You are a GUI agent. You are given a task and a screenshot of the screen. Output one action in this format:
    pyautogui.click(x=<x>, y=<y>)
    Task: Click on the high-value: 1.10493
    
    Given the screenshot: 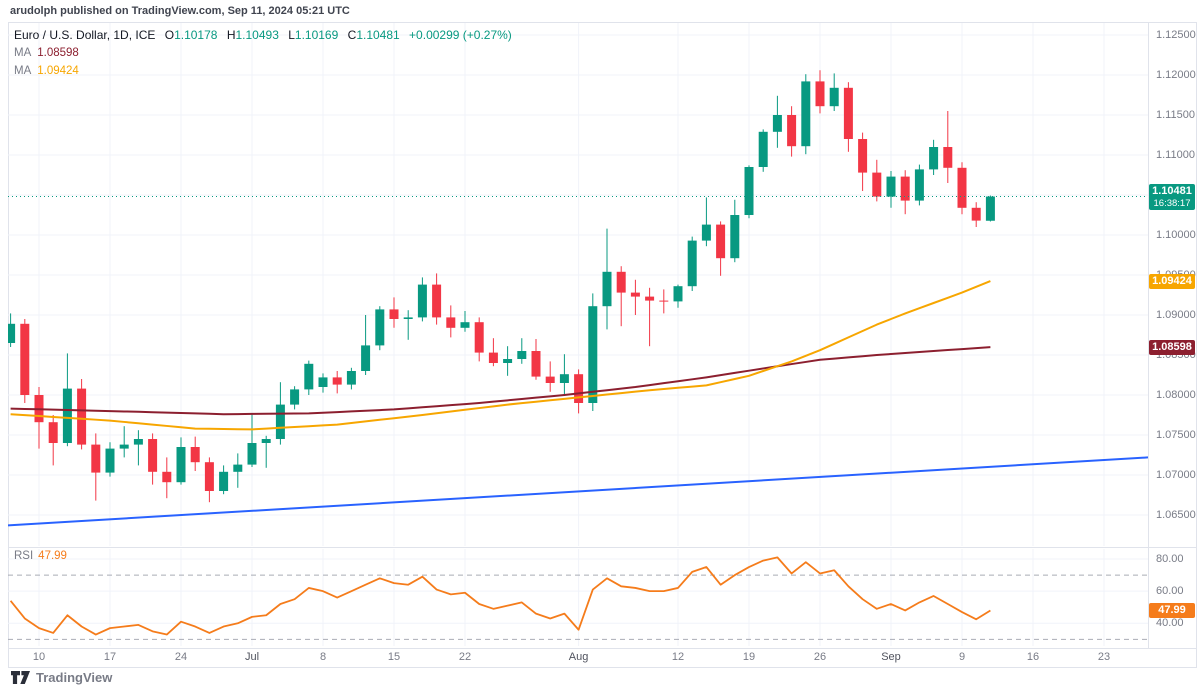 What is the action you would take?
    pyautogui.click(x=257, y=35)
    